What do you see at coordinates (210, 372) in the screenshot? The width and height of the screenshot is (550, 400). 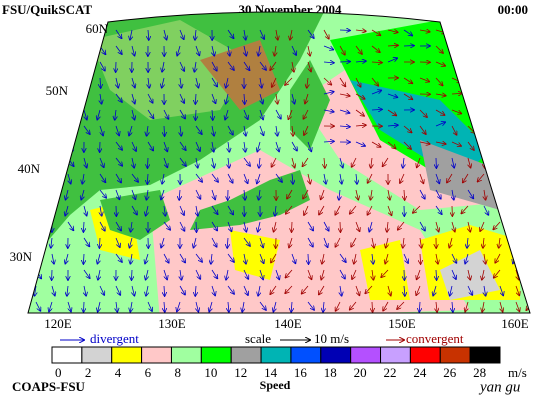 I see `colorbar-tick: 10` at bounding box center [210, 372].